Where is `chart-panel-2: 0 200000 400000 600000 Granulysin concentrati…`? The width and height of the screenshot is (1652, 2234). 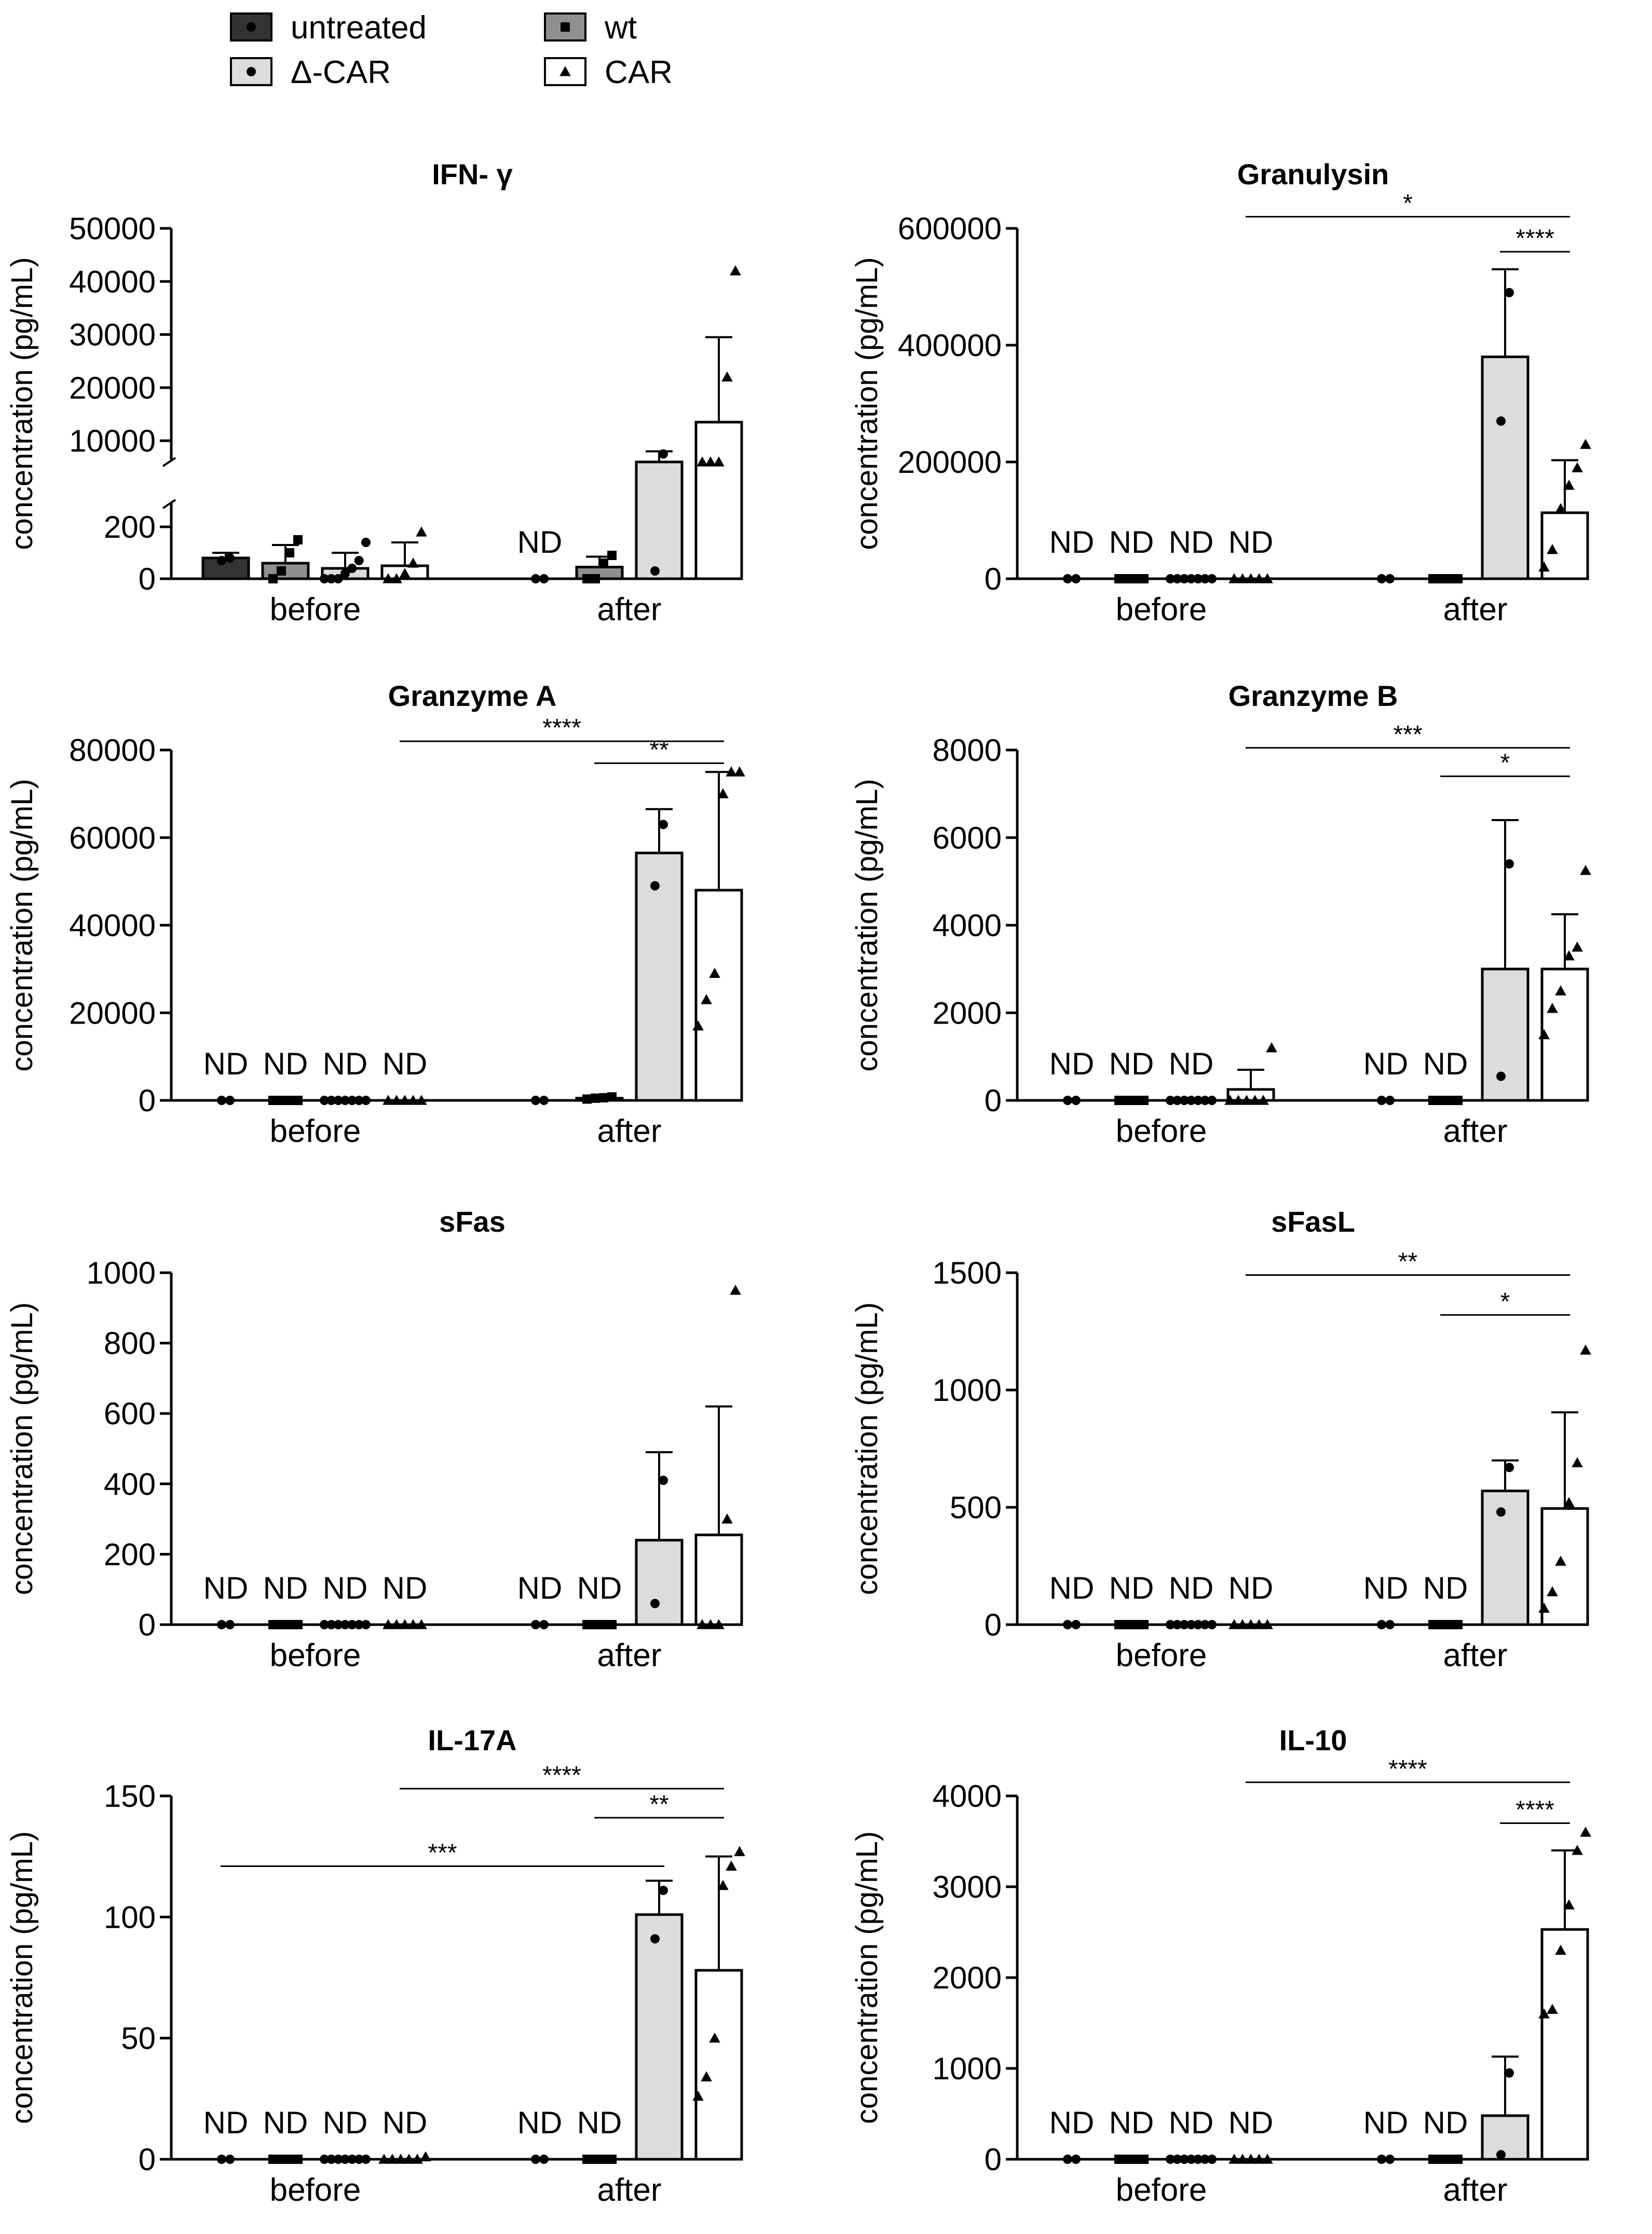 chart-panel-2: 0 200000 400000 600000 Granulysin concentrati… is located at coordinates (1220, 393).